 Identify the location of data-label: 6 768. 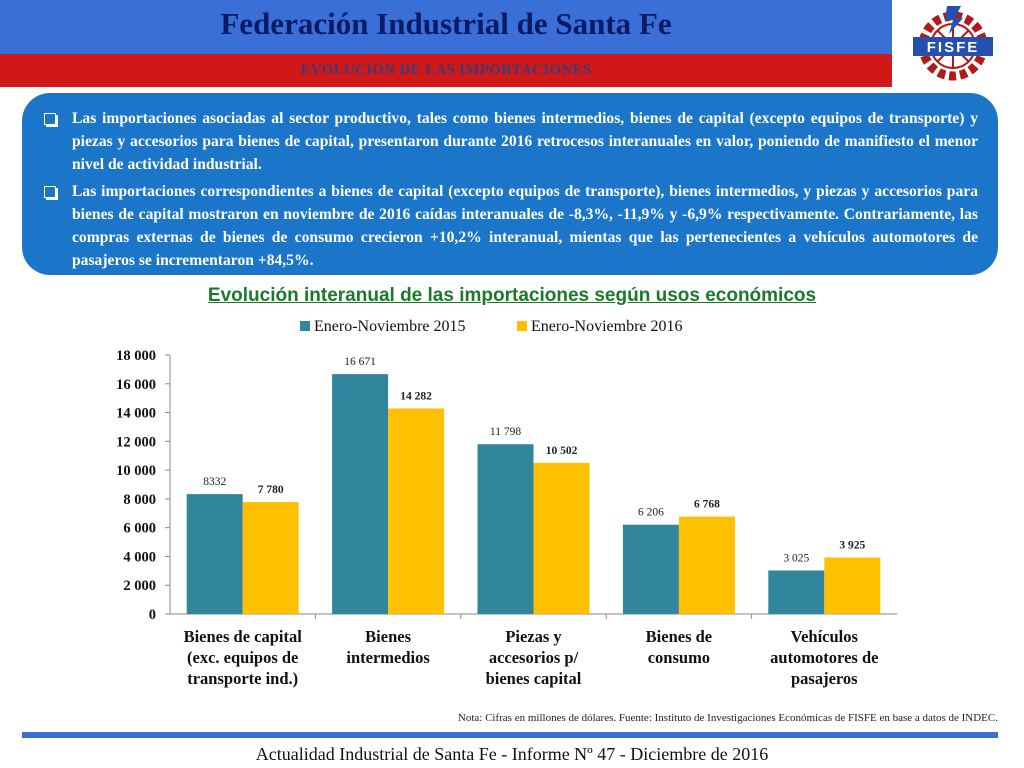
(707, 505).